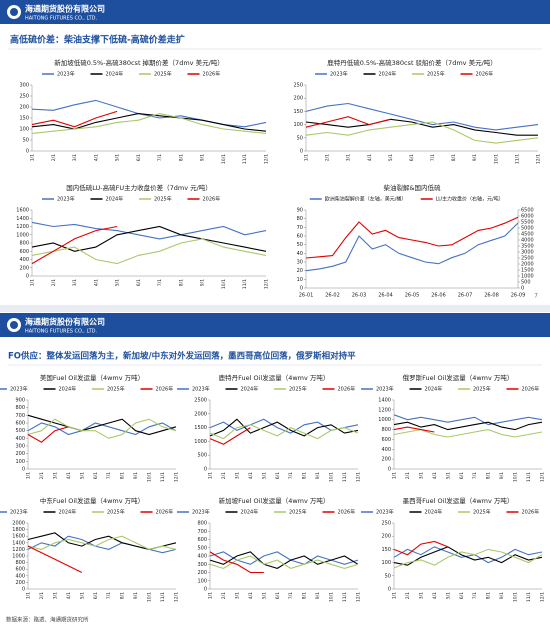  Describe the element at coordinates (20, 431) in the screenshot. I see `y-tick-label: 500` at that location.